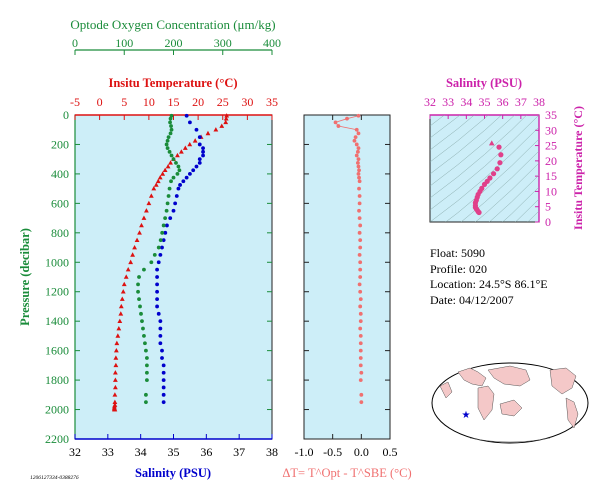 The height and width of the screenshot is (500, 608). I want to click on salinity-axis-title: Salinity (PSU), so click(173, 473).